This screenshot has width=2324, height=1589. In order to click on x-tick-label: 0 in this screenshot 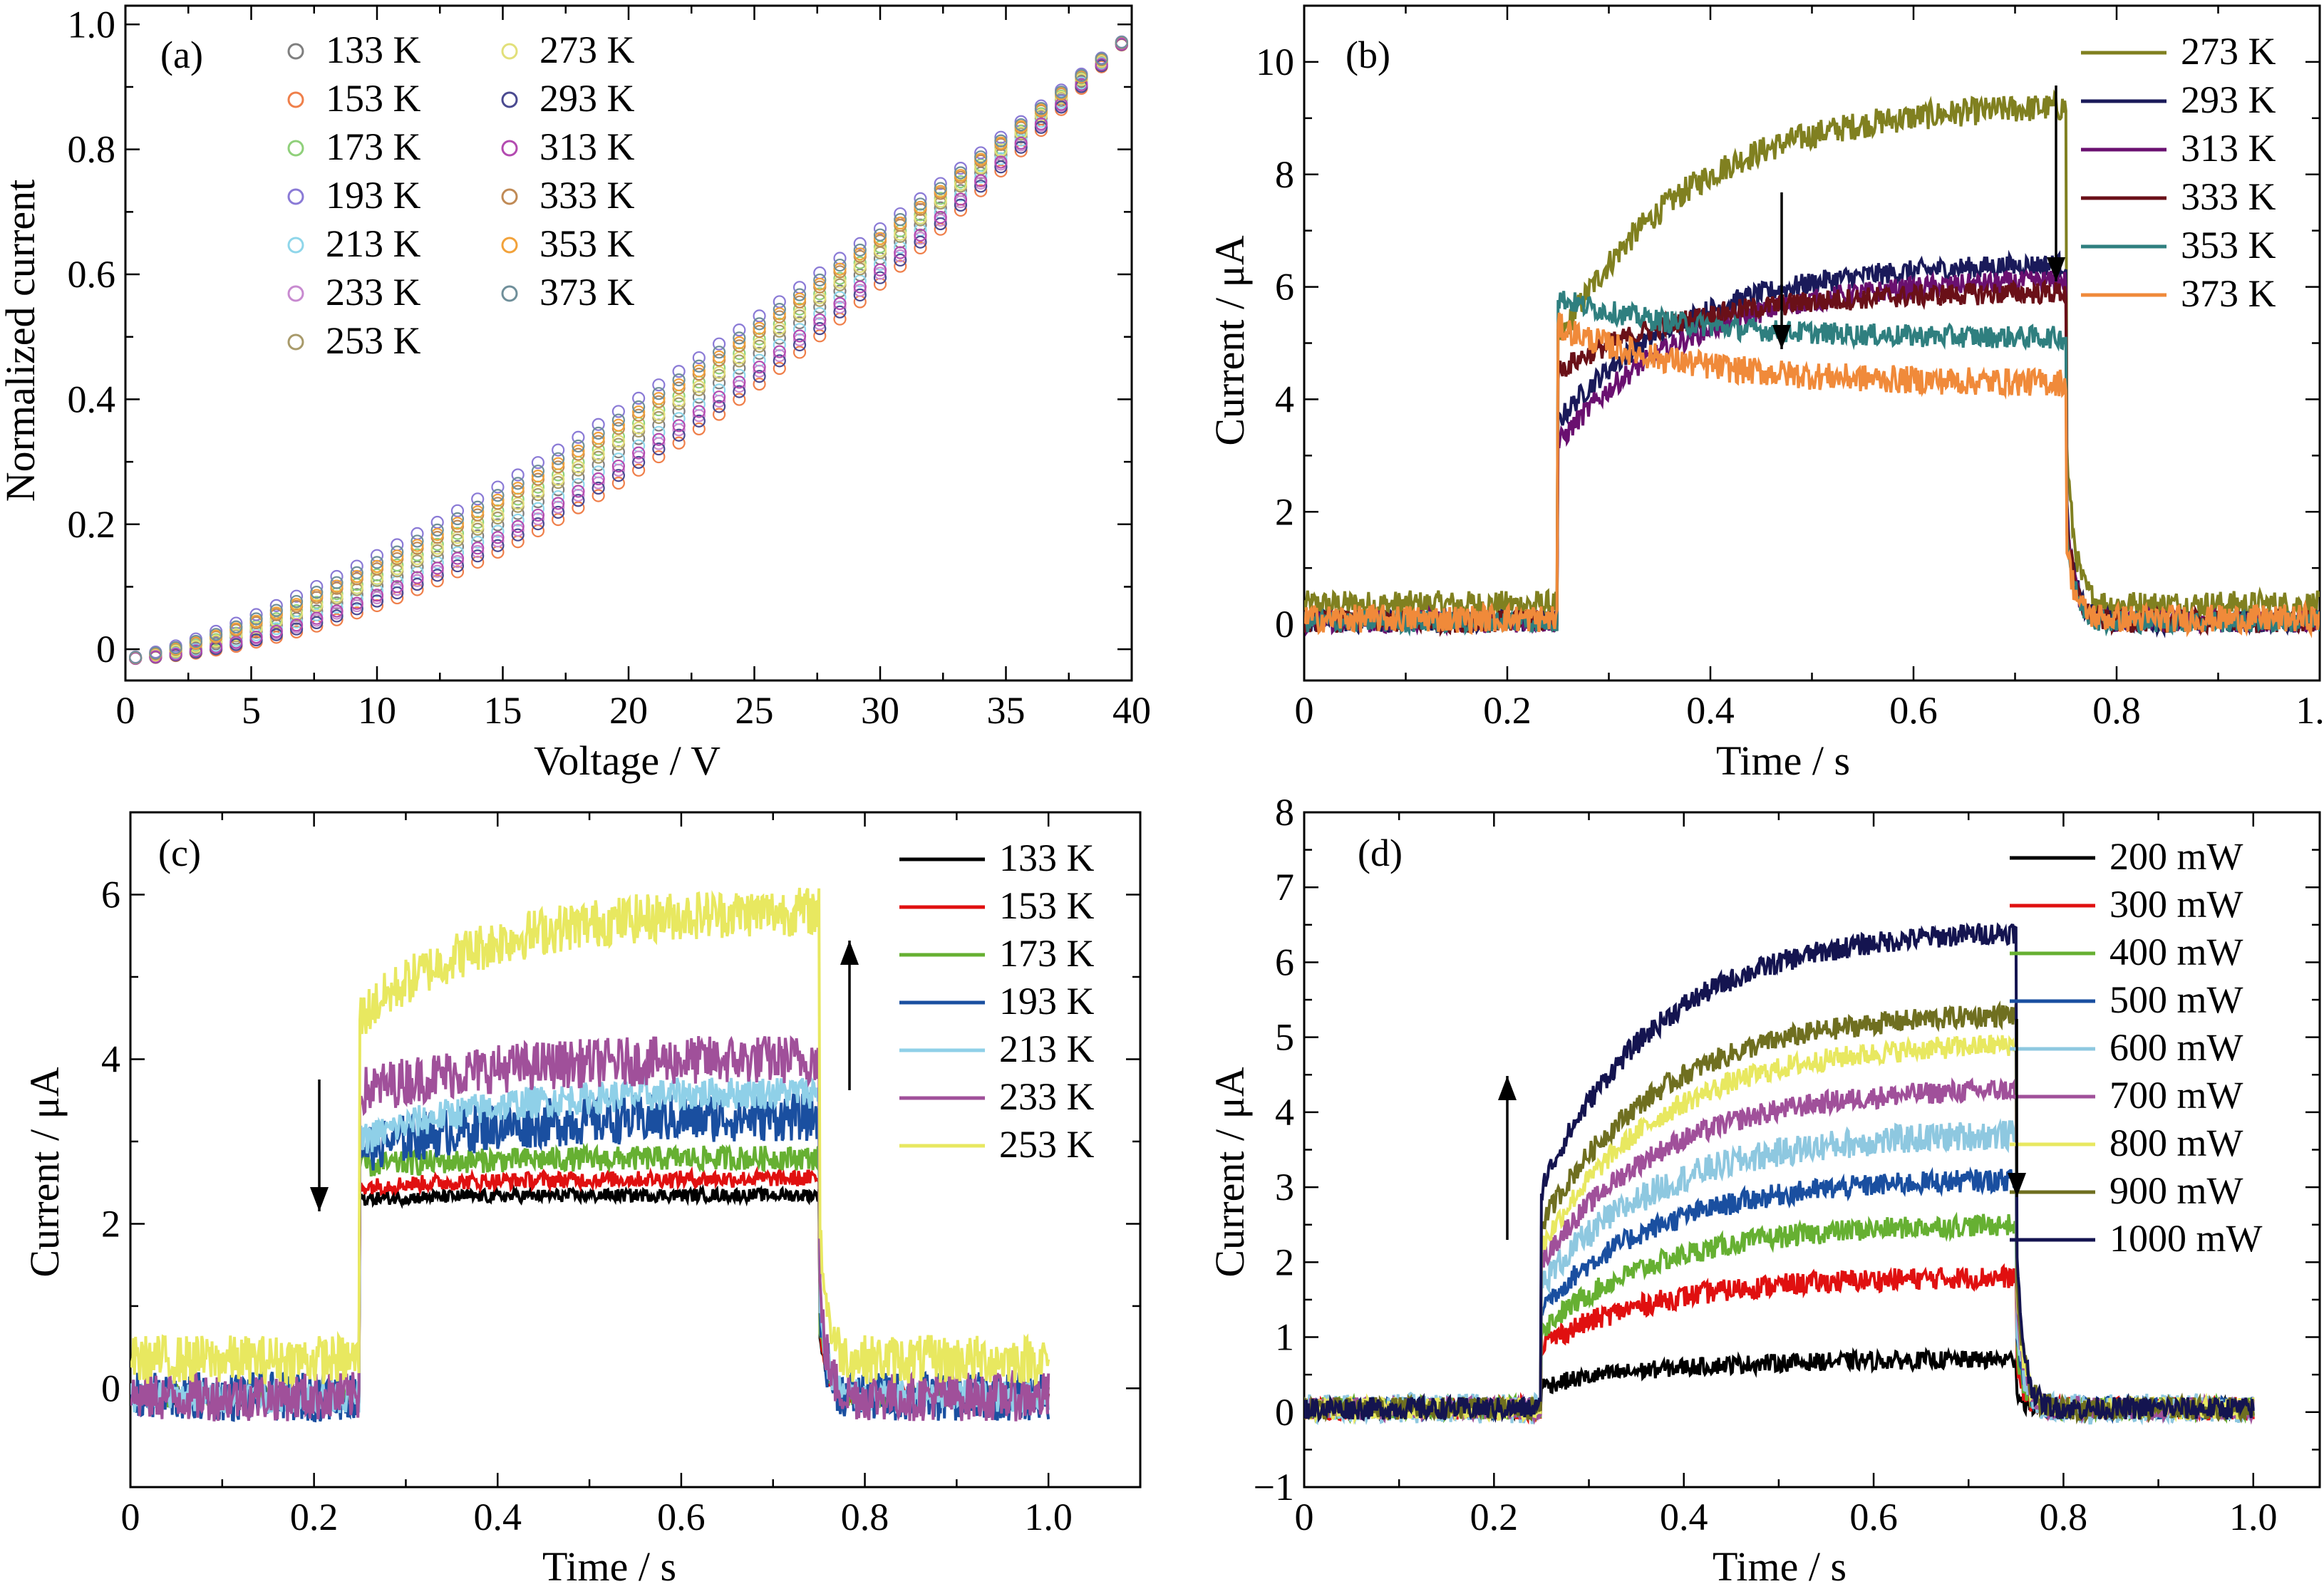, I will do `click(126, 710)`.